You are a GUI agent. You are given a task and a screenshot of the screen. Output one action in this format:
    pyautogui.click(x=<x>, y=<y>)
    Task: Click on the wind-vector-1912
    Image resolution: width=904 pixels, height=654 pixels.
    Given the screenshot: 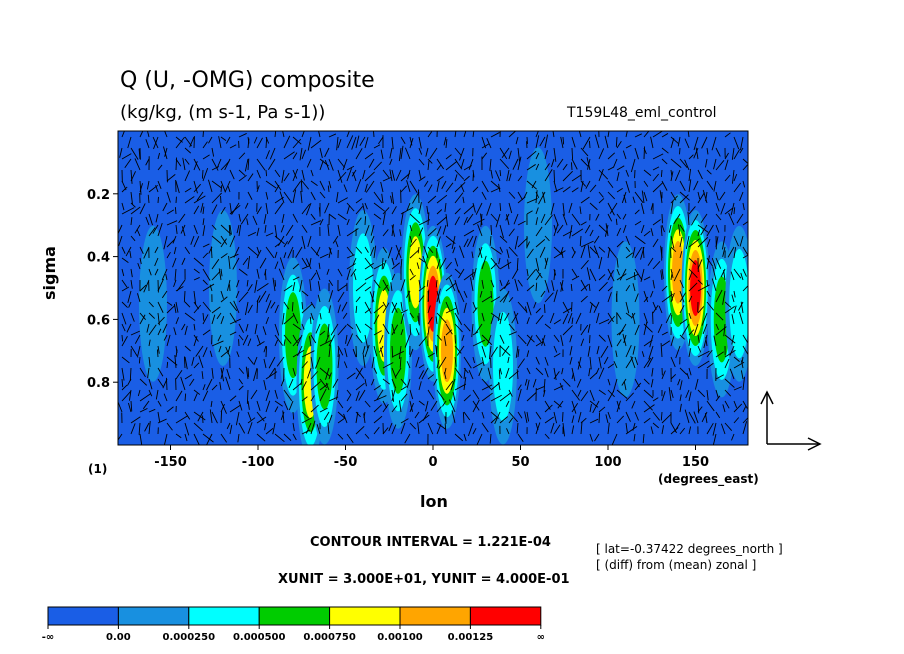 What is the action you would take?
    pyautogui.click(x=731, y=219)
    